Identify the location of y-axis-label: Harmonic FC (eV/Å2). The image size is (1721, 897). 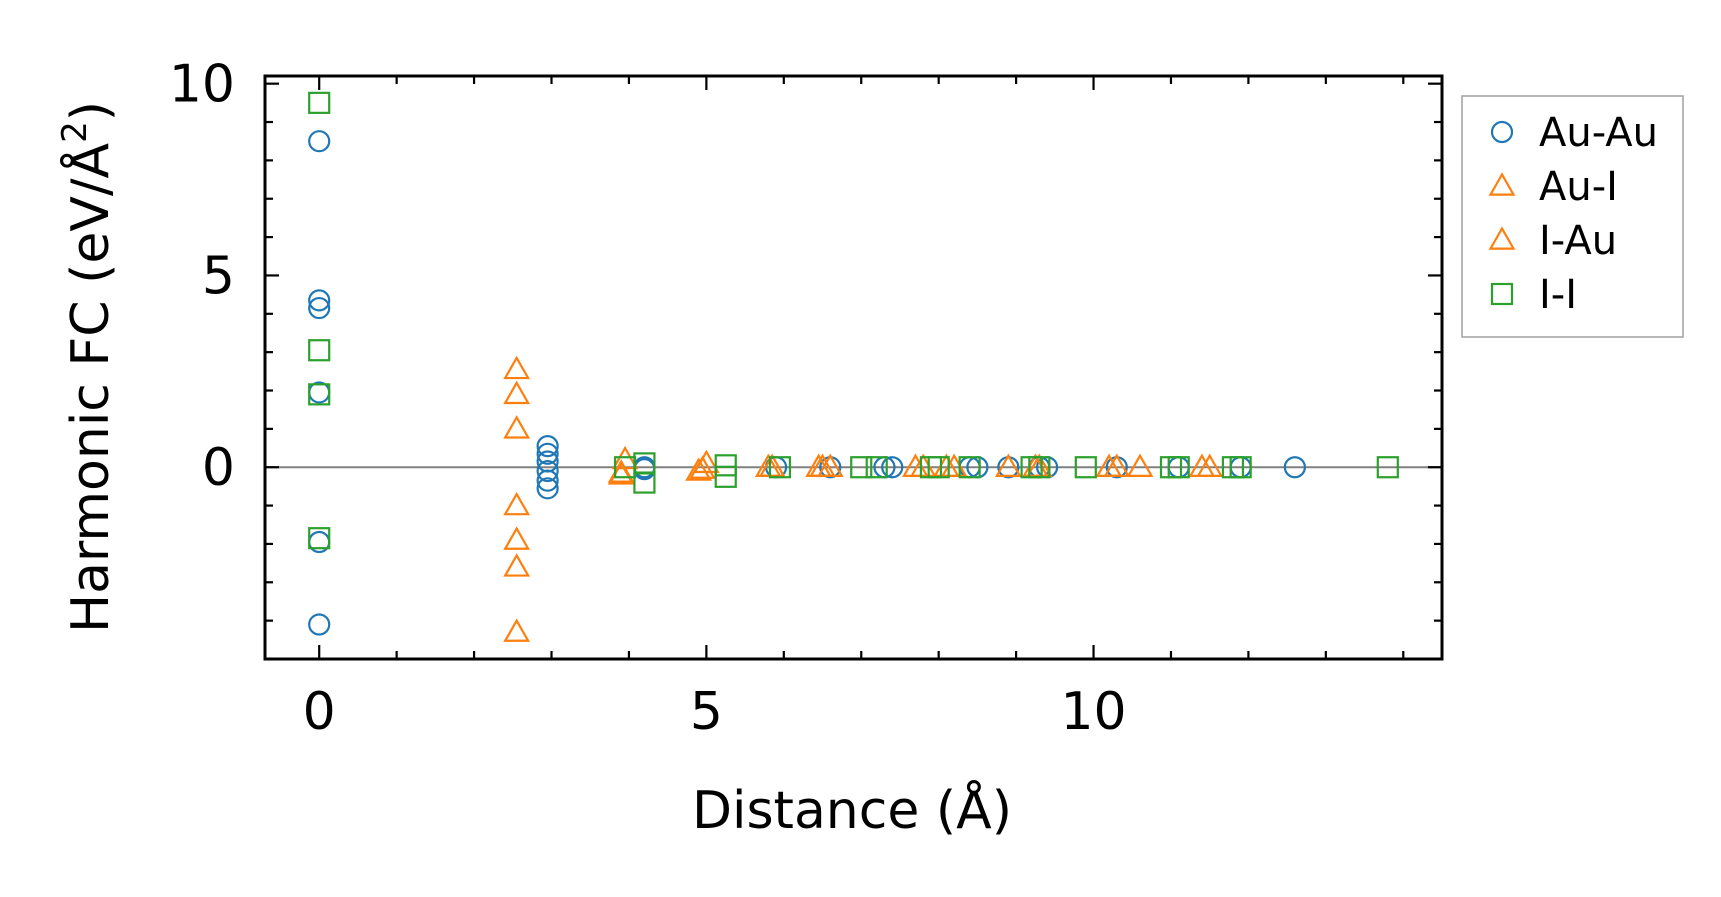
(88, 367).